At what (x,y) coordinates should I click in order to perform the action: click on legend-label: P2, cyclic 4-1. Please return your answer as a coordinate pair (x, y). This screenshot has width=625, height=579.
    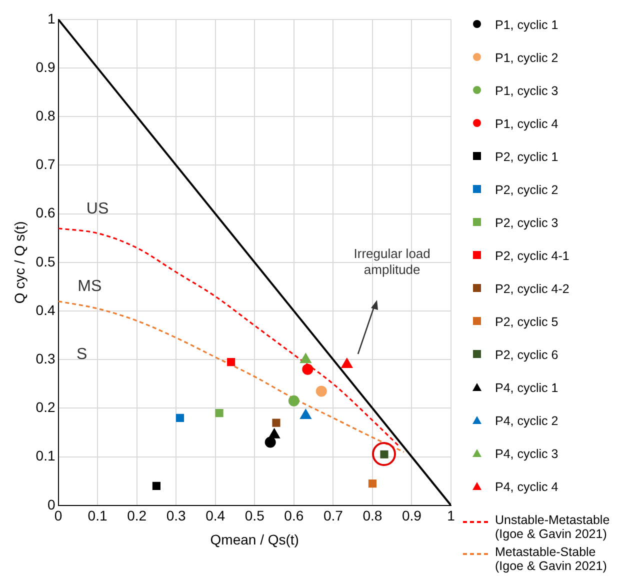
    Looking at the image, I should click on (532, 256).